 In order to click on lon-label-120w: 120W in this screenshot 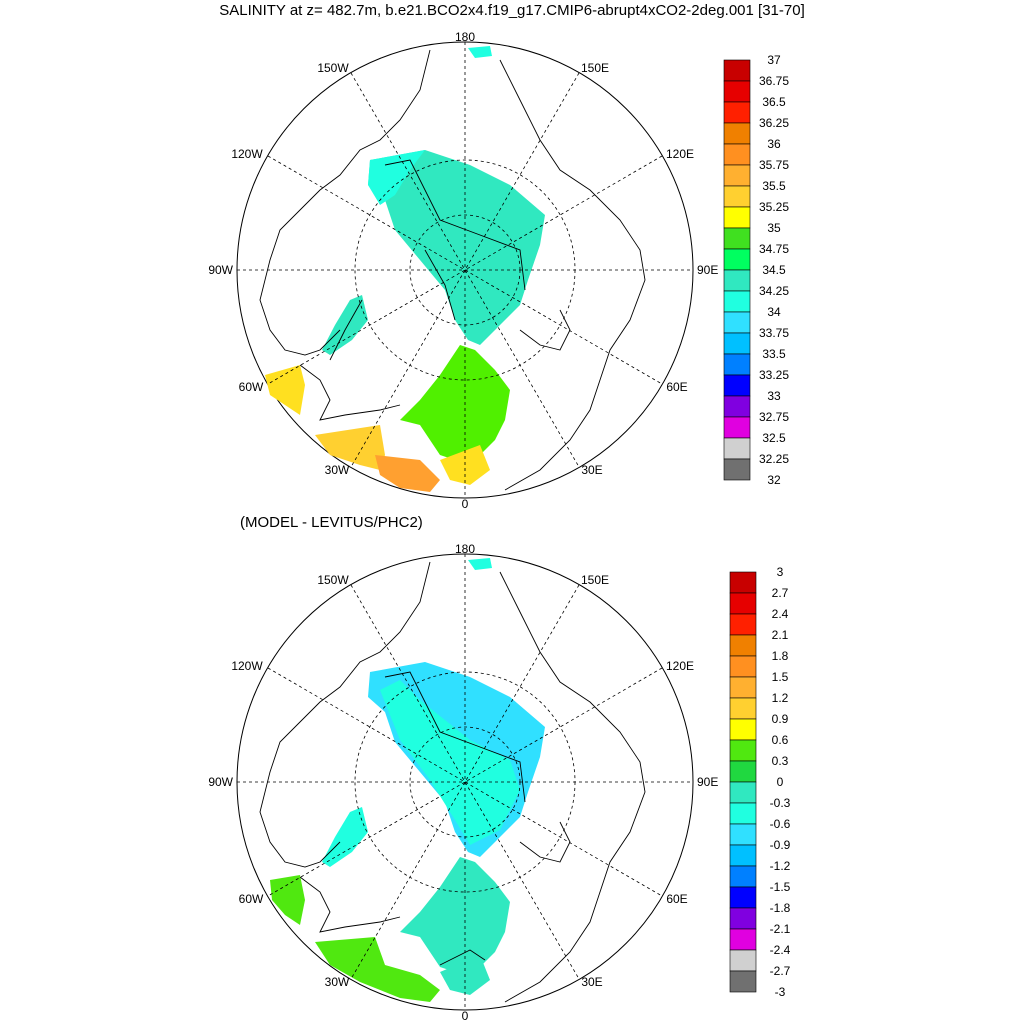, I will do `click(247, 154)`.